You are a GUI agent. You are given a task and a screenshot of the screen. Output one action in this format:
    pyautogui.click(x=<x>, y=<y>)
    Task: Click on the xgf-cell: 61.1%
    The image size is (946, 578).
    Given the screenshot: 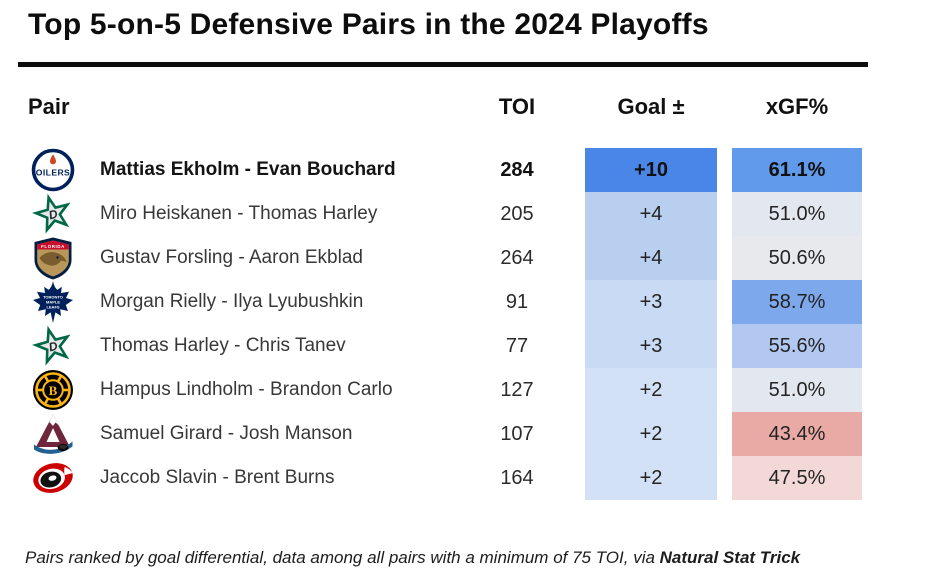 What is the action you would take?
    pyautogui.click(x=797, y=170)
    